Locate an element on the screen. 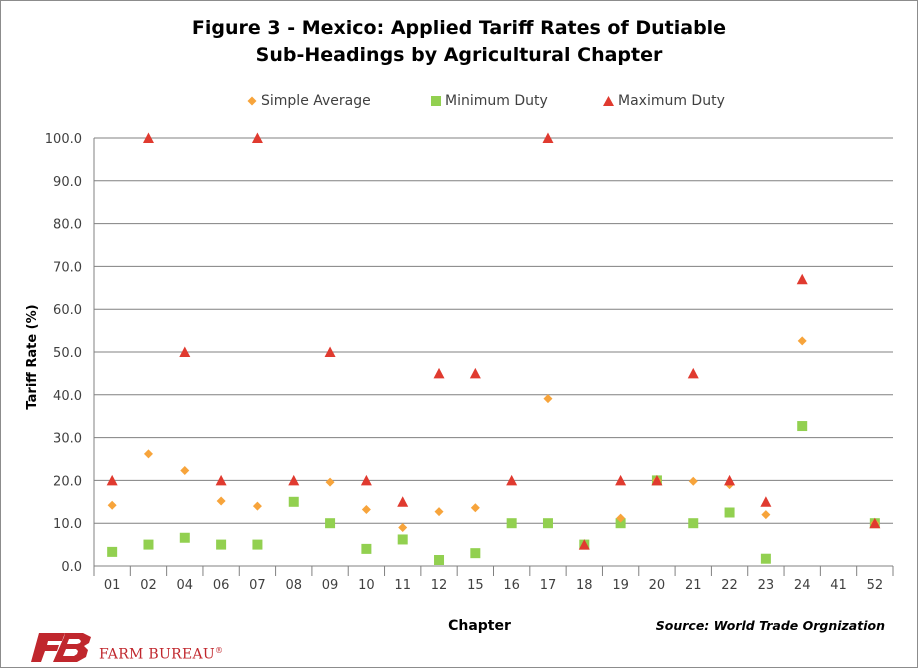 This screenshot has height=668, width=918. x-tick-label-21: 21 is located at coordinates (693, 585).